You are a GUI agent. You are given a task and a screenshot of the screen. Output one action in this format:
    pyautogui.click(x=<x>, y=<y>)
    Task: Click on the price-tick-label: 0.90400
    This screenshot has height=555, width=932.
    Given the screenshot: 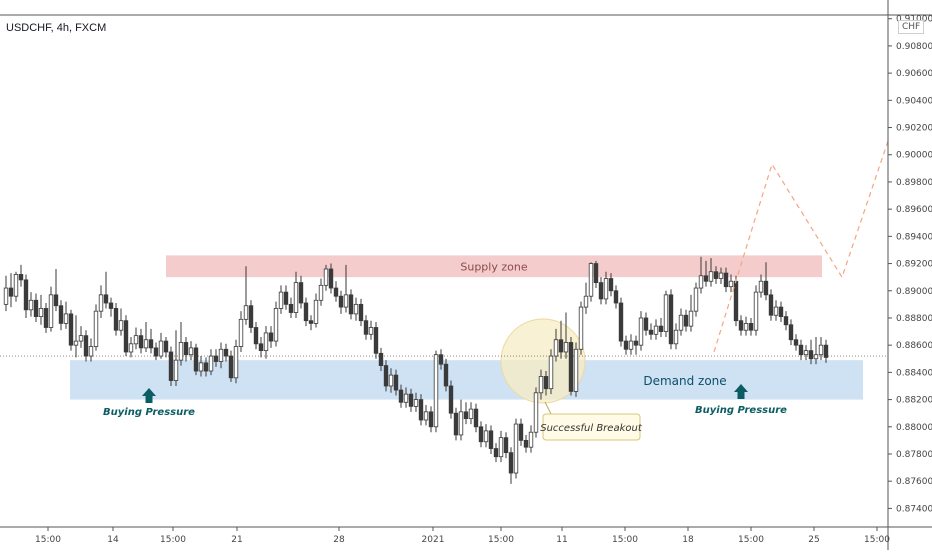 What is the action you would take?
    pyautogui.click(x=914, y=101)
    